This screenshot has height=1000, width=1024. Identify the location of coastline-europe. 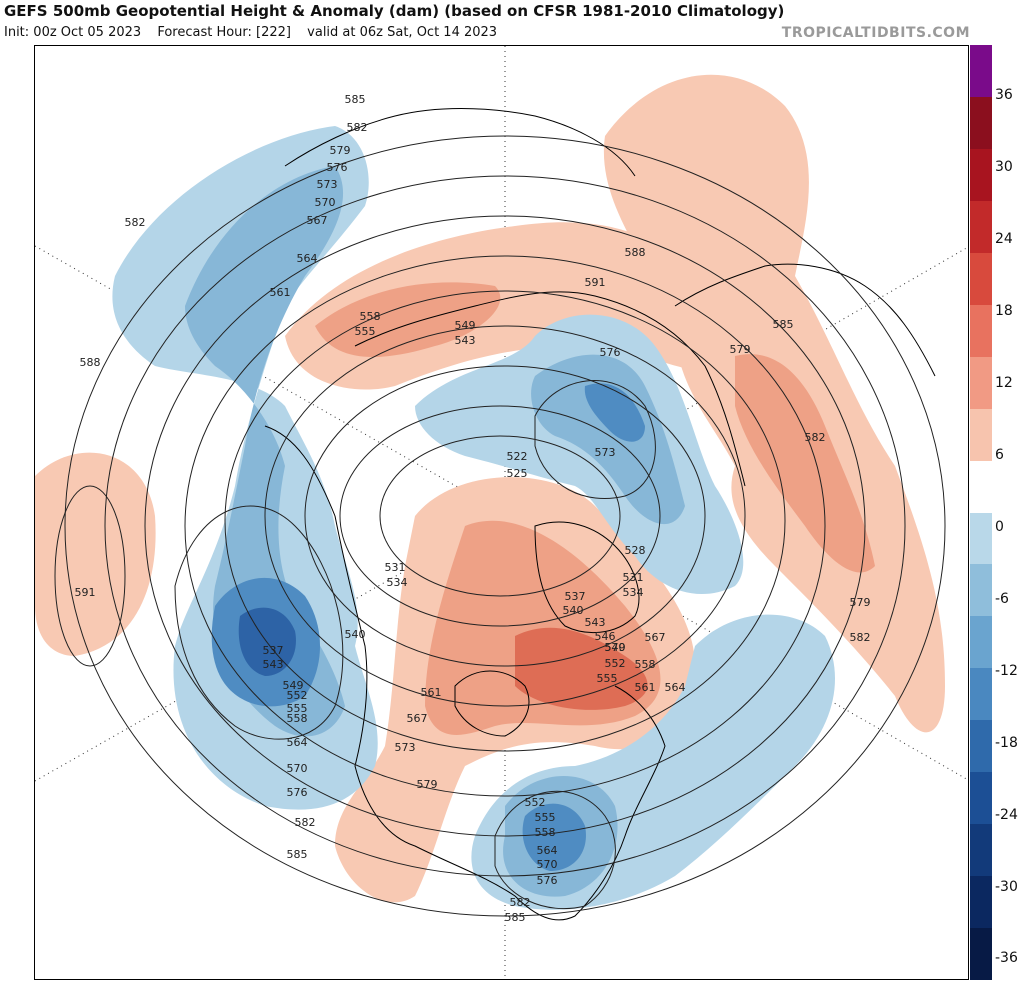
(805, 320).